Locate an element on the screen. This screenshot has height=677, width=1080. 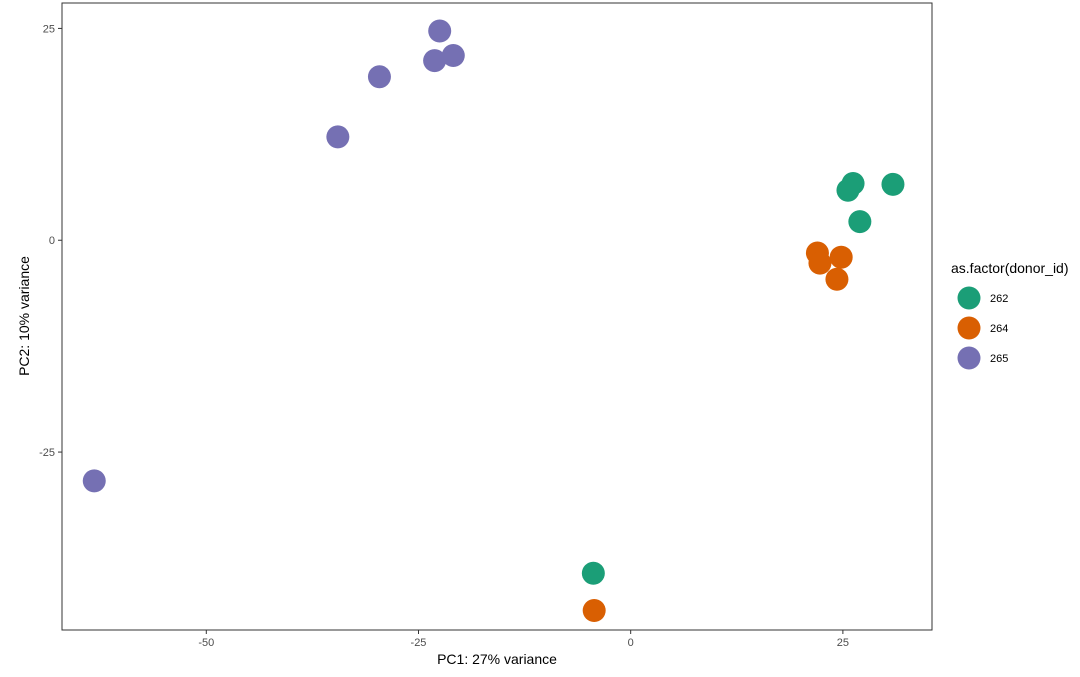
y-tick-label: -25 is located at coordinates (47, 453).